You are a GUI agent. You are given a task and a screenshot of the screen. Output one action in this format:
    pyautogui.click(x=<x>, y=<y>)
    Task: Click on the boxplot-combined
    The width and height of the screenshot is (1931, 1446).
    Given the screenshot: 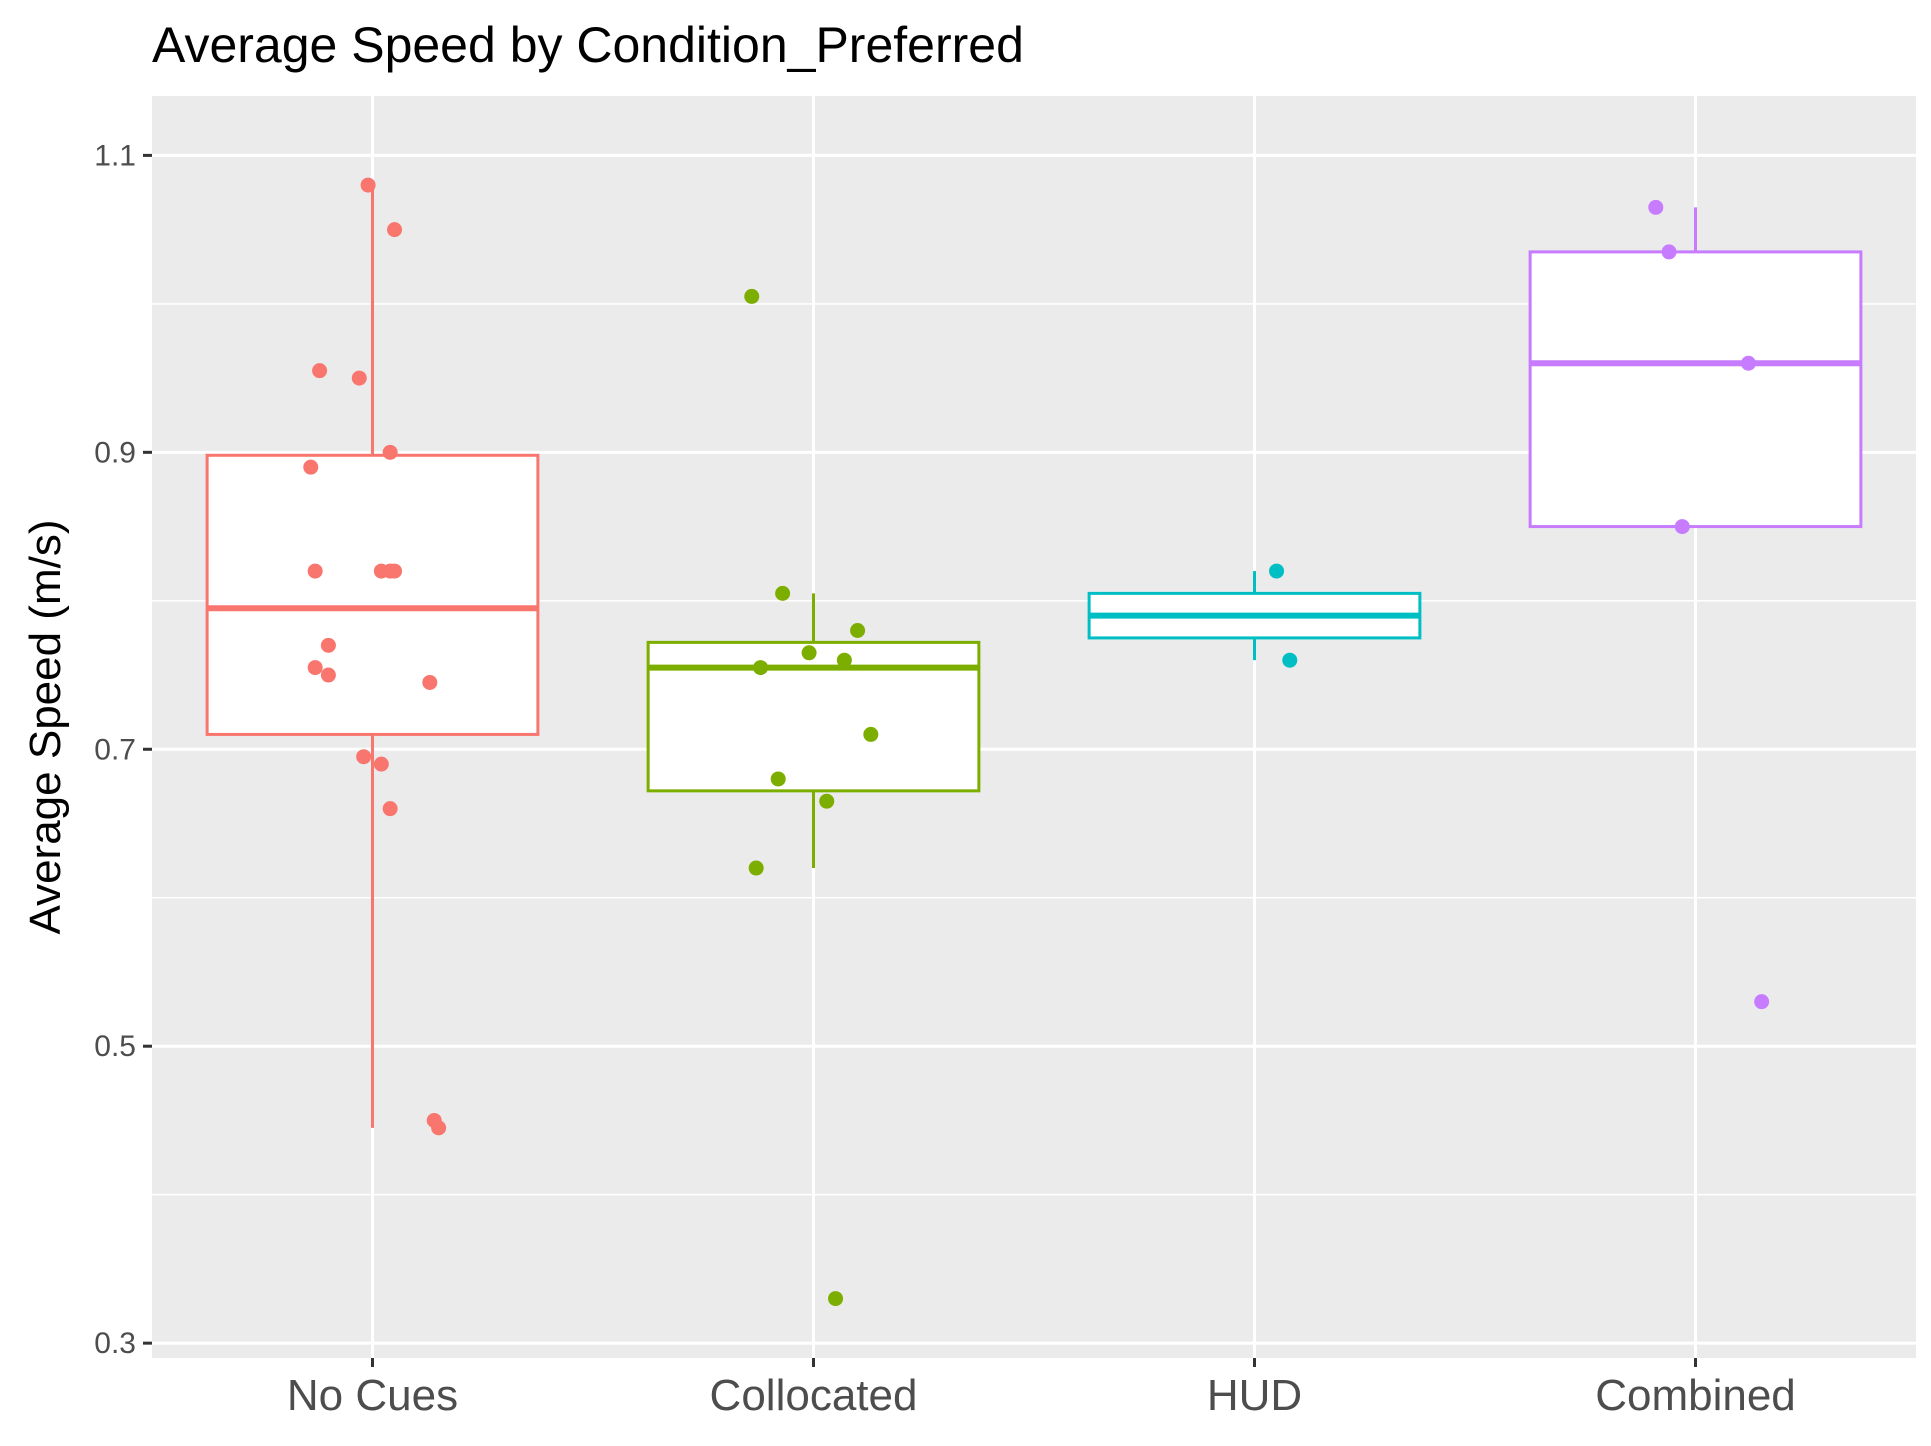 What is the action you would take?
    pyautogui.click(x=1695, y=368)
    